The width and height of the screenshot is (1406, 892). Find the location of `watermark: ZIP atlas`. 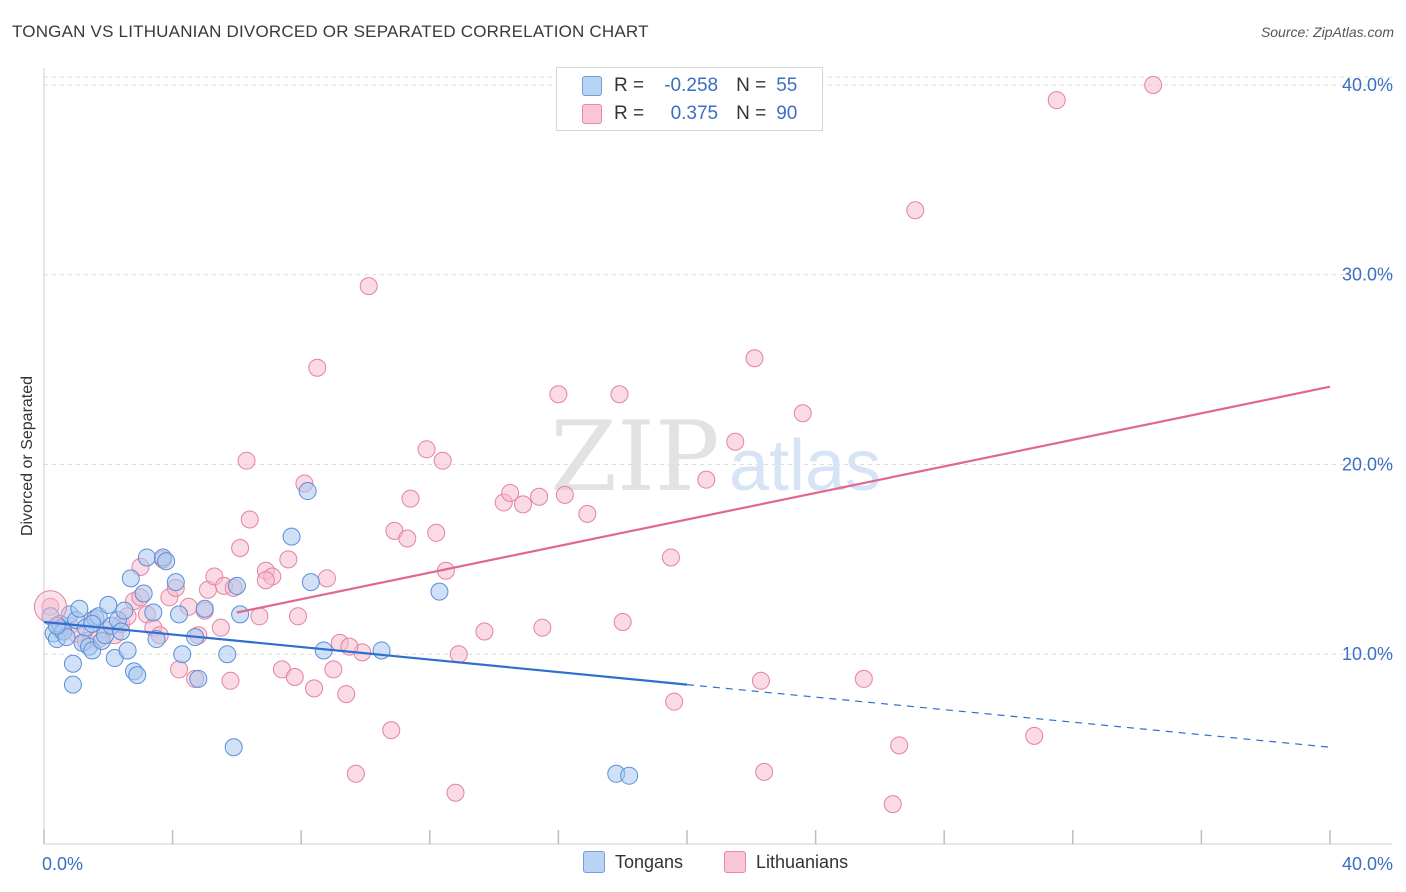

watermark: ZIP atlas is located at coordinates (715, 457).